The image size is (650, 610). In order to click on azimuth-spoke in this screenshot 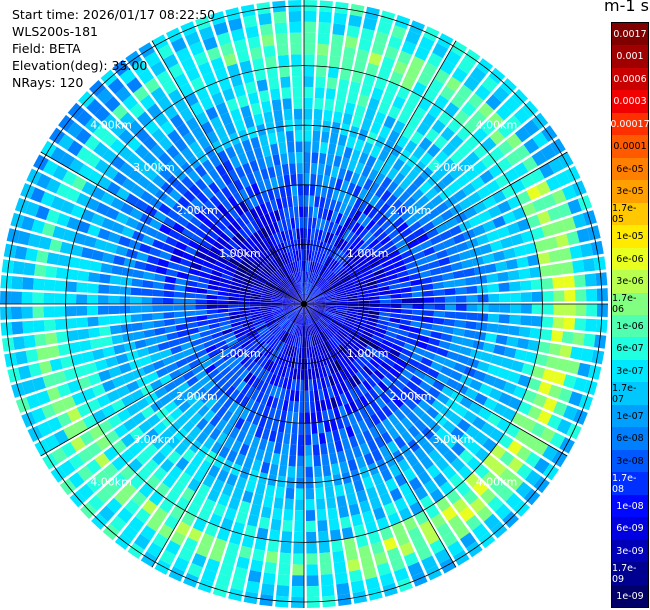, I will do `click(380, 172)`.